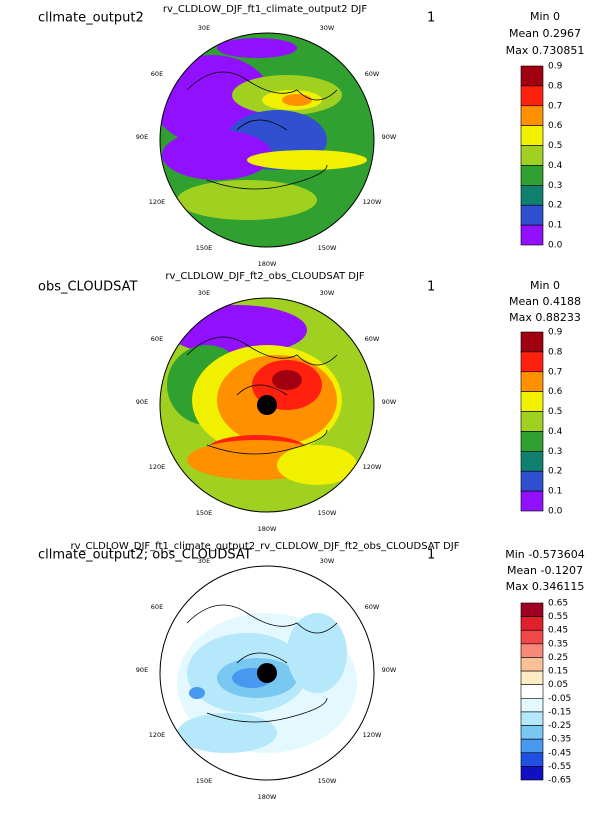 This screenshot has width=606, height=814. What do you see at coordinates (545, 570) in the screenshot?
I see `stat: Mean -0.1207` at bounding box center [545, 570].